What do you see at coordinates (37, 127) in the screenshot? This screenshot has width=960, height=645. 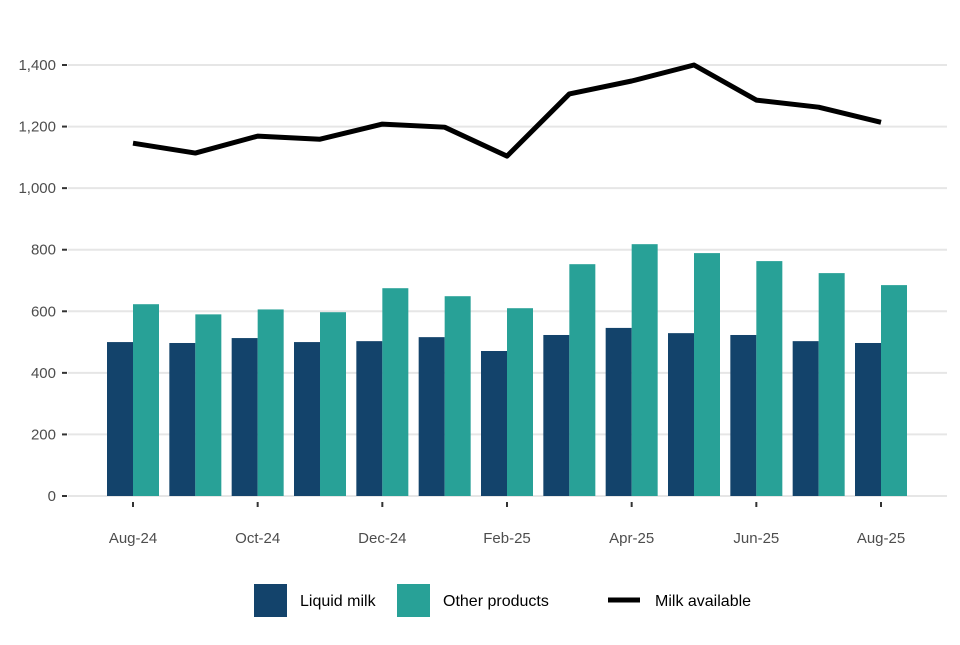 I see `y-tick-label: 1,200` at bounding box center [37, 127].